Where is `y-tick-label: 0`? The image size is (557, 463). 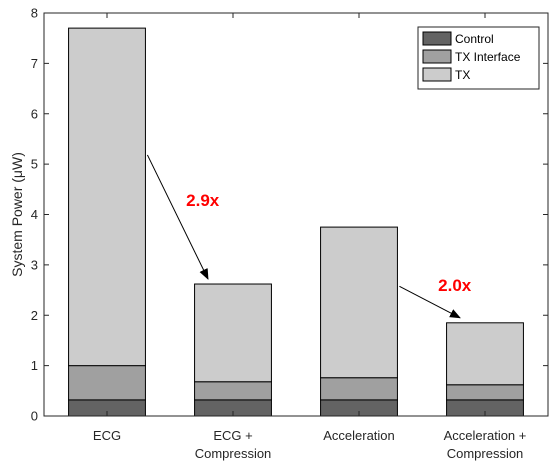
y-tick-label: 0 is located at coordinates (34, 416).